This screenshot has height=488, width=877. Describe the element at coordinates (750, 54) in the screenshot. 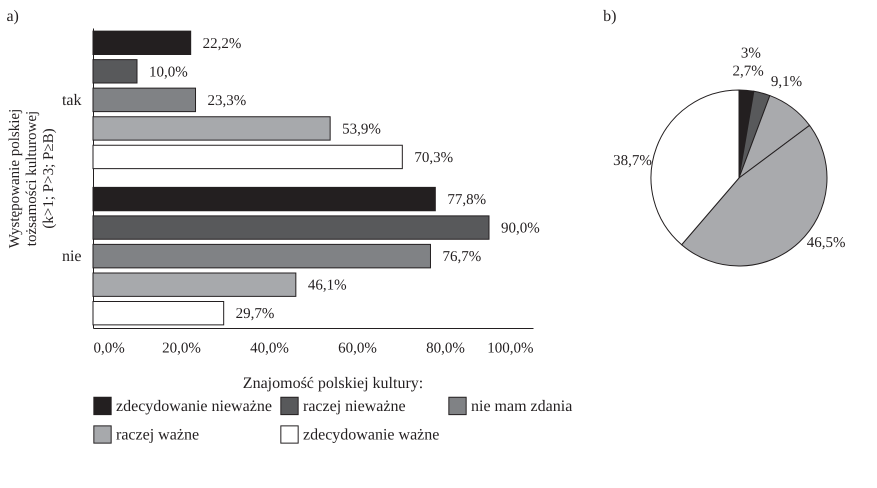

I see `data-label: 3%` at that location.